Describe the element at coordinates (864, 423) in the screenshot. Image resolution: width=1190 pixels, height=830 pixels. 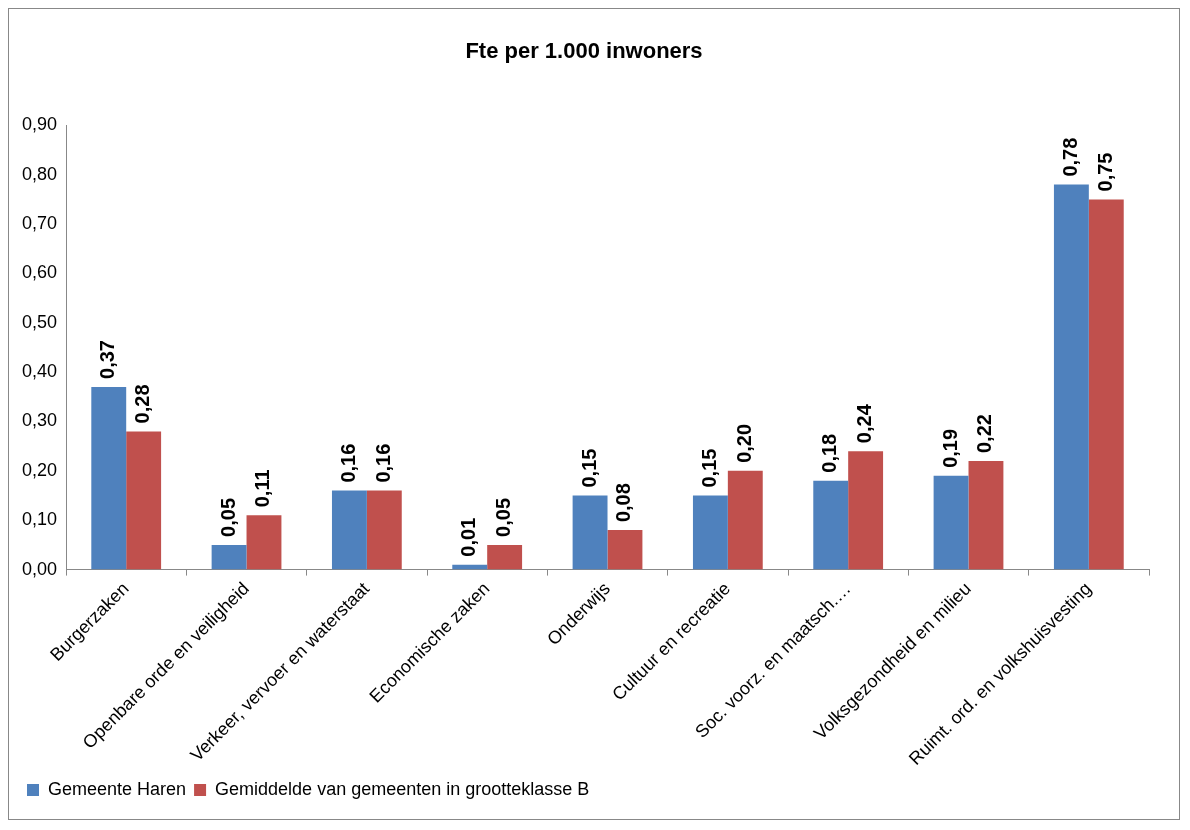
I see `data-label: 0,24` at that location.